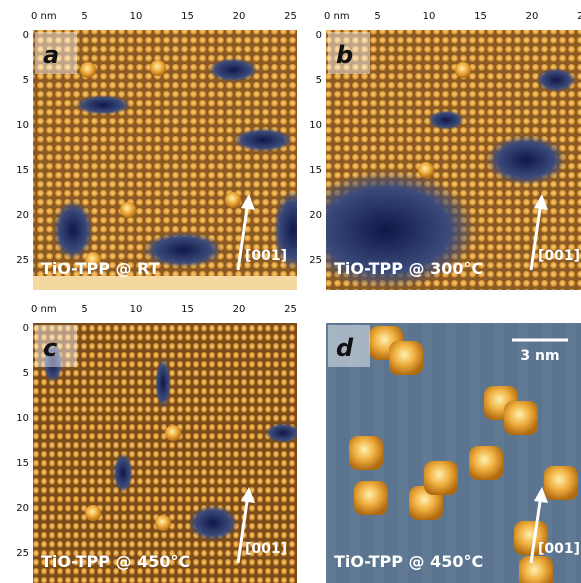  I want to click on scale-bar-label: 3 nm, so click(539, 356).